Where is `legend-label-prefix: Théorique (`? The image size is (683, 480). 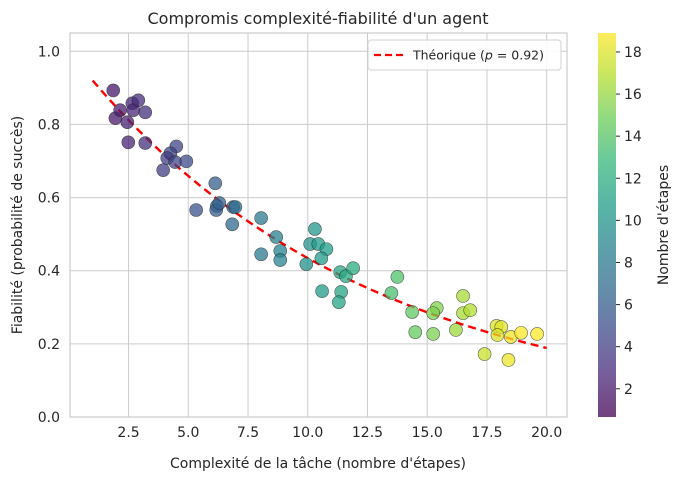 legend-label-prefix: Théorique ( is located at coordinates (448, 55).